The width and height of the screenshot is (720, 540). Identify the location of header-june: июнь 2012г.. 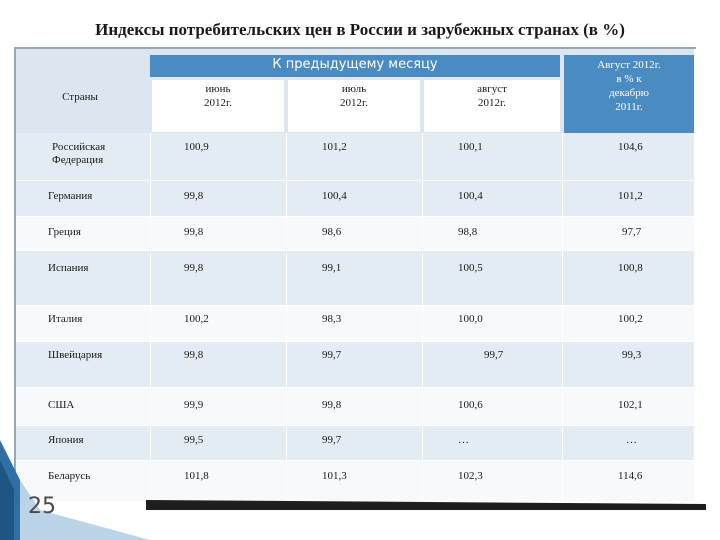
(218, 96).